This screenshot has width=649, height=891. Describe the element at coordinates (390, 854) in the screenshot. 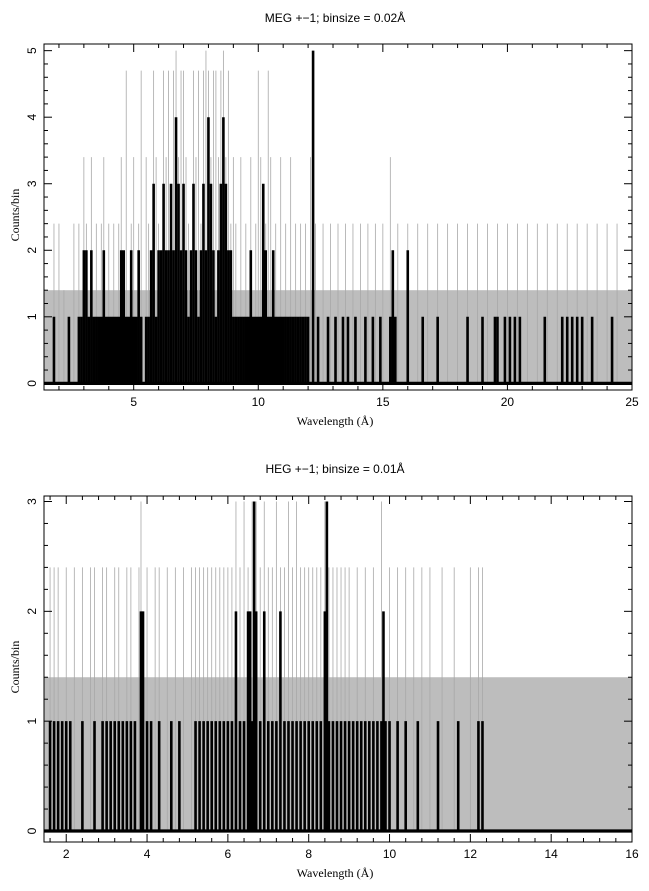

I see `heg-x-tick-label: 10` at that location.